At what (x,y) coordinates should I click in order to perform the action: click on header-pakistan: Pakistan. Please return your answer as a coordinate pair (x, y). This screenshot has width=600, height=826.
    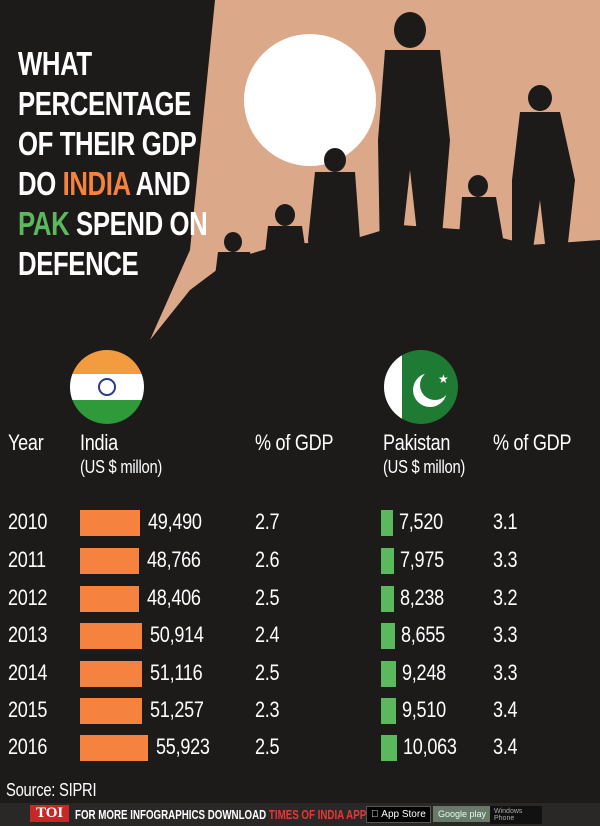
    Looking at the image, I should click on (417, 442).